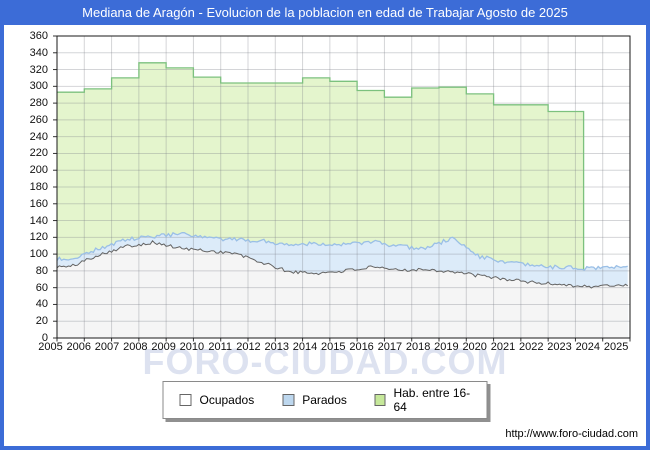 The width and height of the screenshot is (650, 450). I want to click on x-tick-label: 2011, so click(220, 347).